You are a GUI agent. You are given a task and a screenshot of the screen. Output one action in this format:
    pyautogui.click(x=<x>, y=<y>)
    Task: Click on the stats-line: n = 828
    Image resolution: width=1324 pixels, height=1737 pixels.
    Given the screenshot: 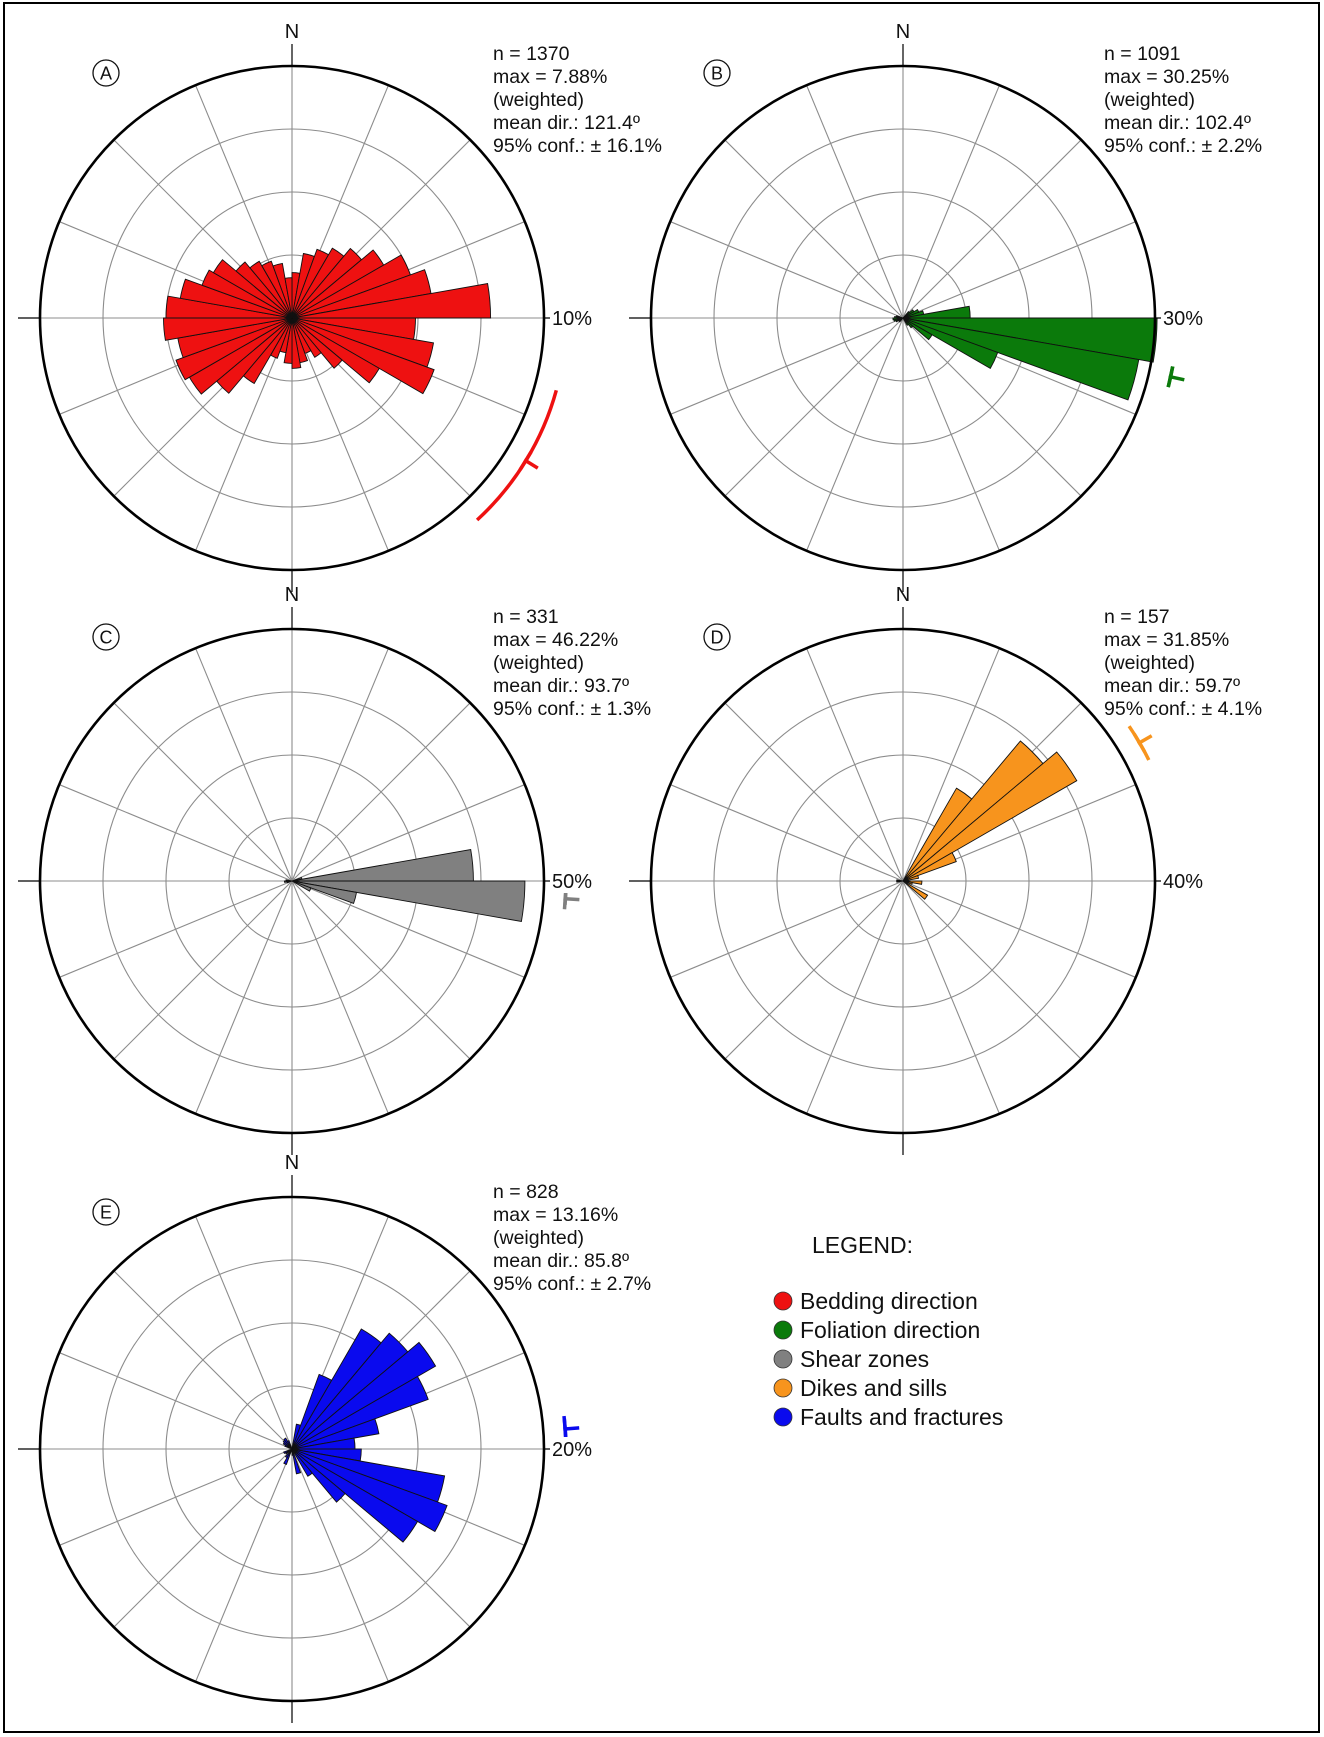 What is the action you would take?
    pyautogui.click(x=526, y=1192)
    